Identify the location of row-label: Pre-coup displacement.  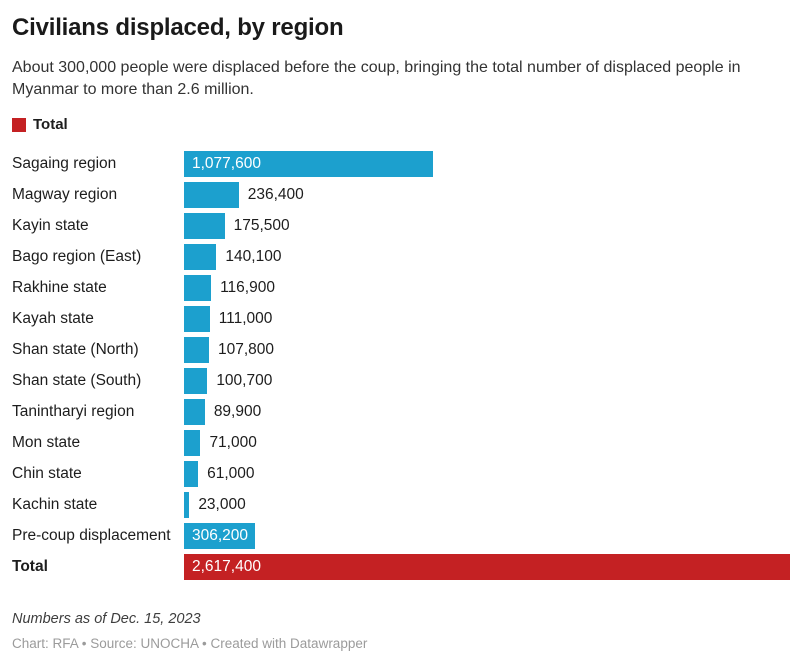
(91, 535).